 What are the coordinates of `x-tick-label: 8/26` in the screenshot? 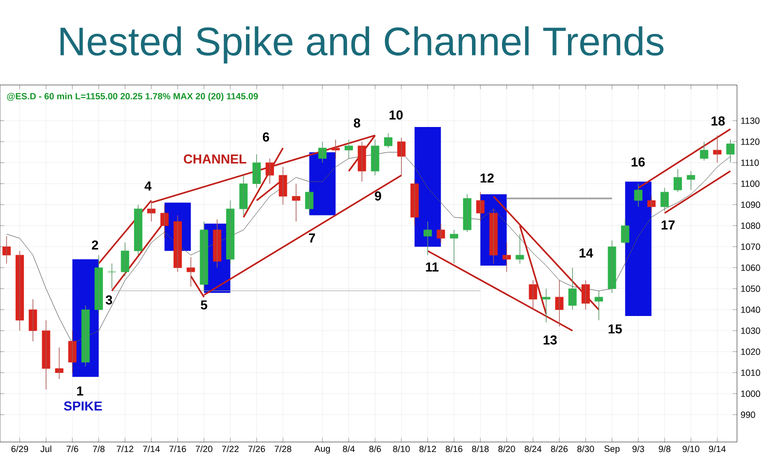 It's located at (559, 449).